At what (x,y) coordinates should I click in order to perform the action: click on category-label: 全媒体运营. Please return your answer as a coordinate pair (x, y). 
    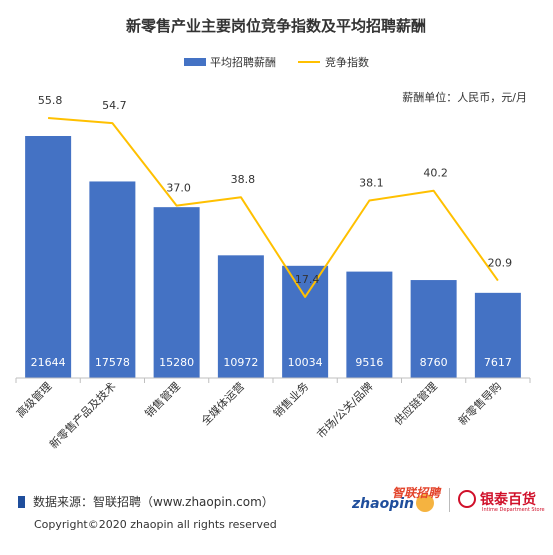
    Looking at the image, I should click on (222, 403).